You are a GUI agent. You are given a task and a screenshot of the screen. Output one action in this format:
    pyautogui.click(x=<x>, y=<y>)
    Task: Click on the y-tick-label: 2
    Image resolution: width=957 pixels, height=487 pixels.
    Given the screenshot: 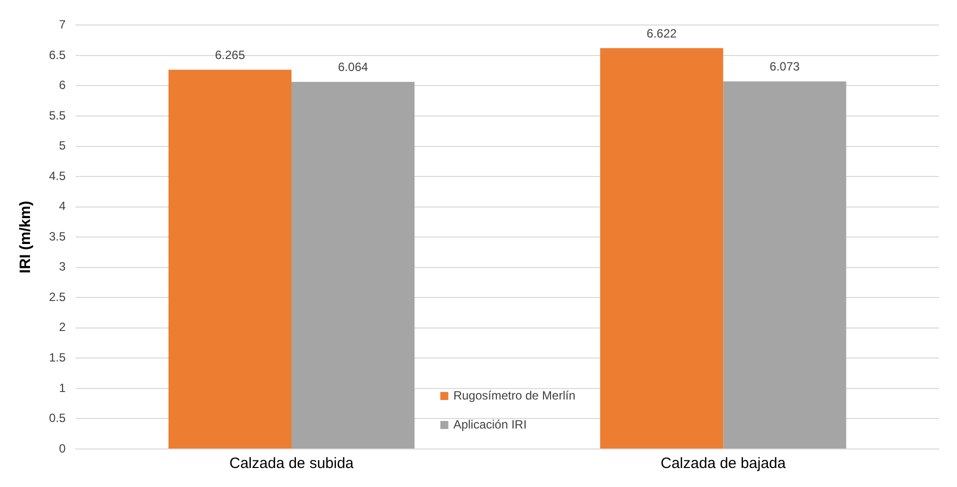 What is the action you would take?
    pyautogui.click(x=62, y=327)
    